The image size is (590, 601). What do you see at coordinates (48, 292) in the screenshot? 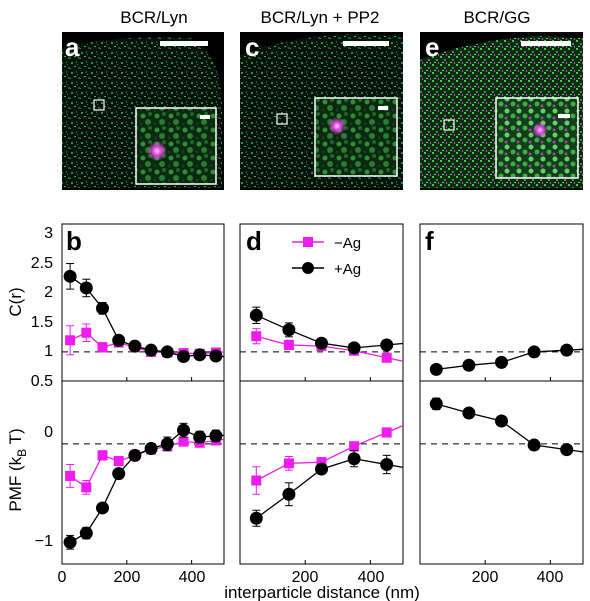
I see `y-tick-label: 2` at bounding box center [48, 292].